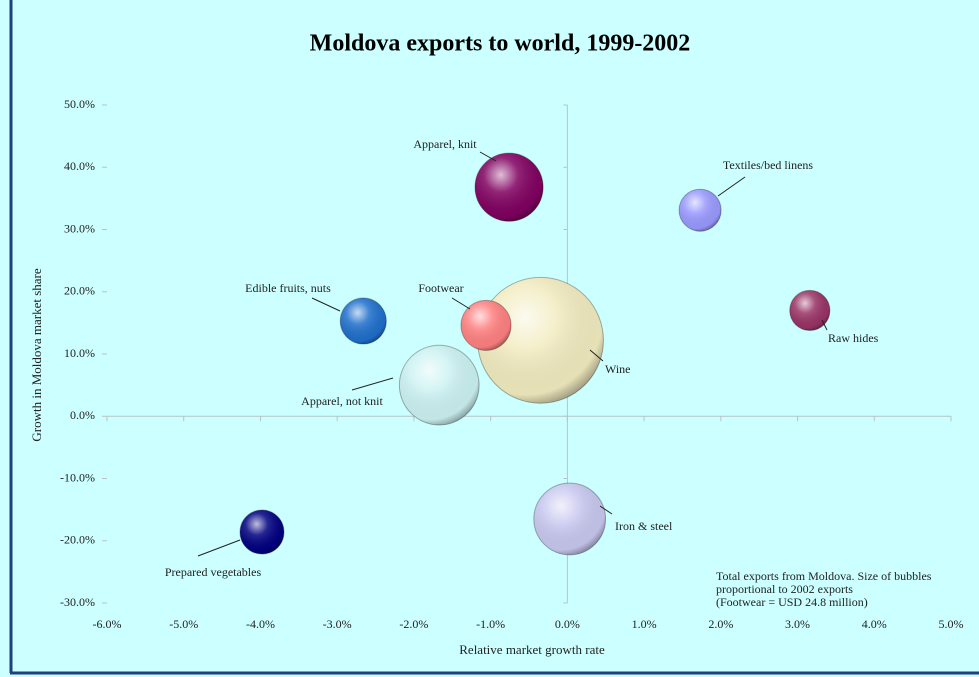  What do you see at coordinates (720, 624) in the screenshot?
I see `x-tick-label: 2.0%` at bounding box center [720, 624].